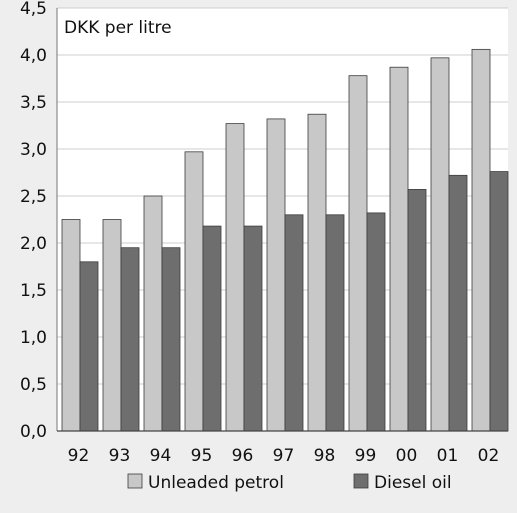  What do you see at coordinates (33, 244) in the screenshot?
I see `y-tick-label: 2,0` at bounding box center [33, 244].